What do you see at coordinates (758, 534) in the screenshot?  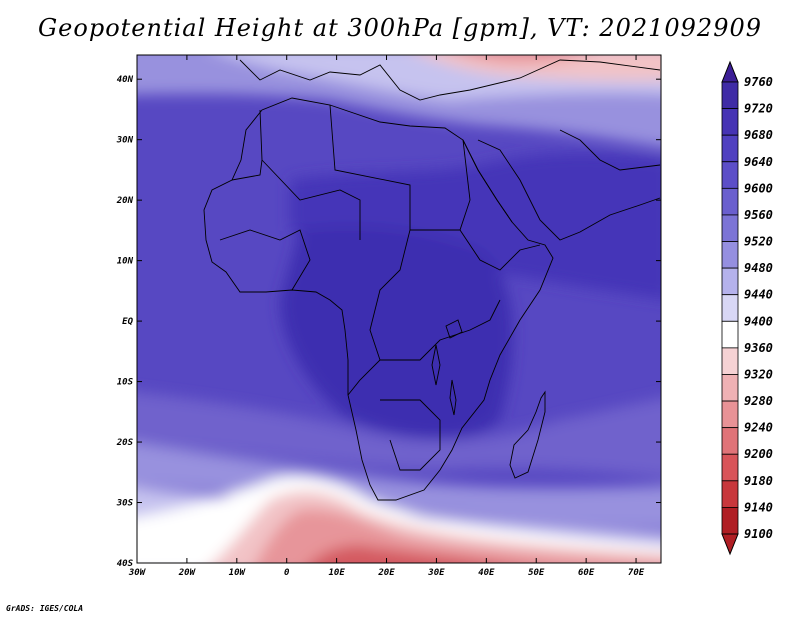 I see `colorbar-label: 9100` at bounding box center [758, 534].